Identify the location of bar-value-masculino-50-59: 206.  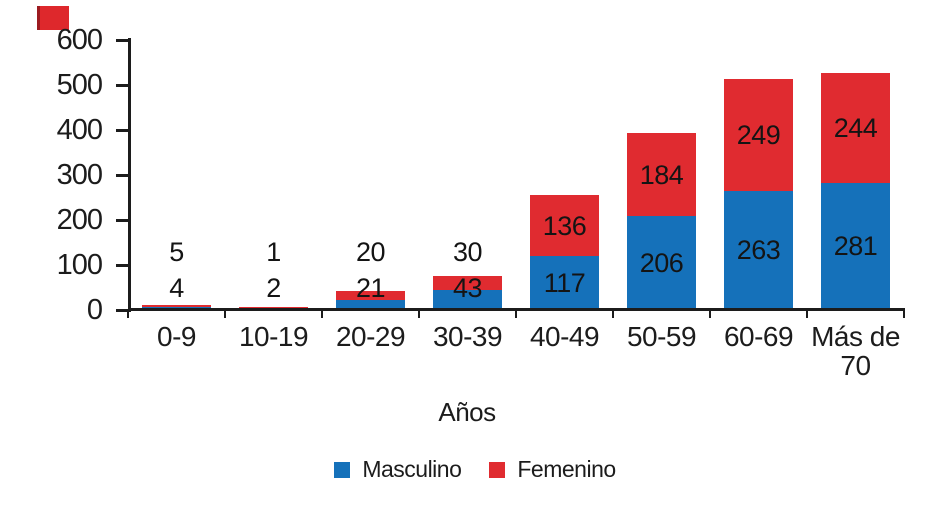
(661, 262).